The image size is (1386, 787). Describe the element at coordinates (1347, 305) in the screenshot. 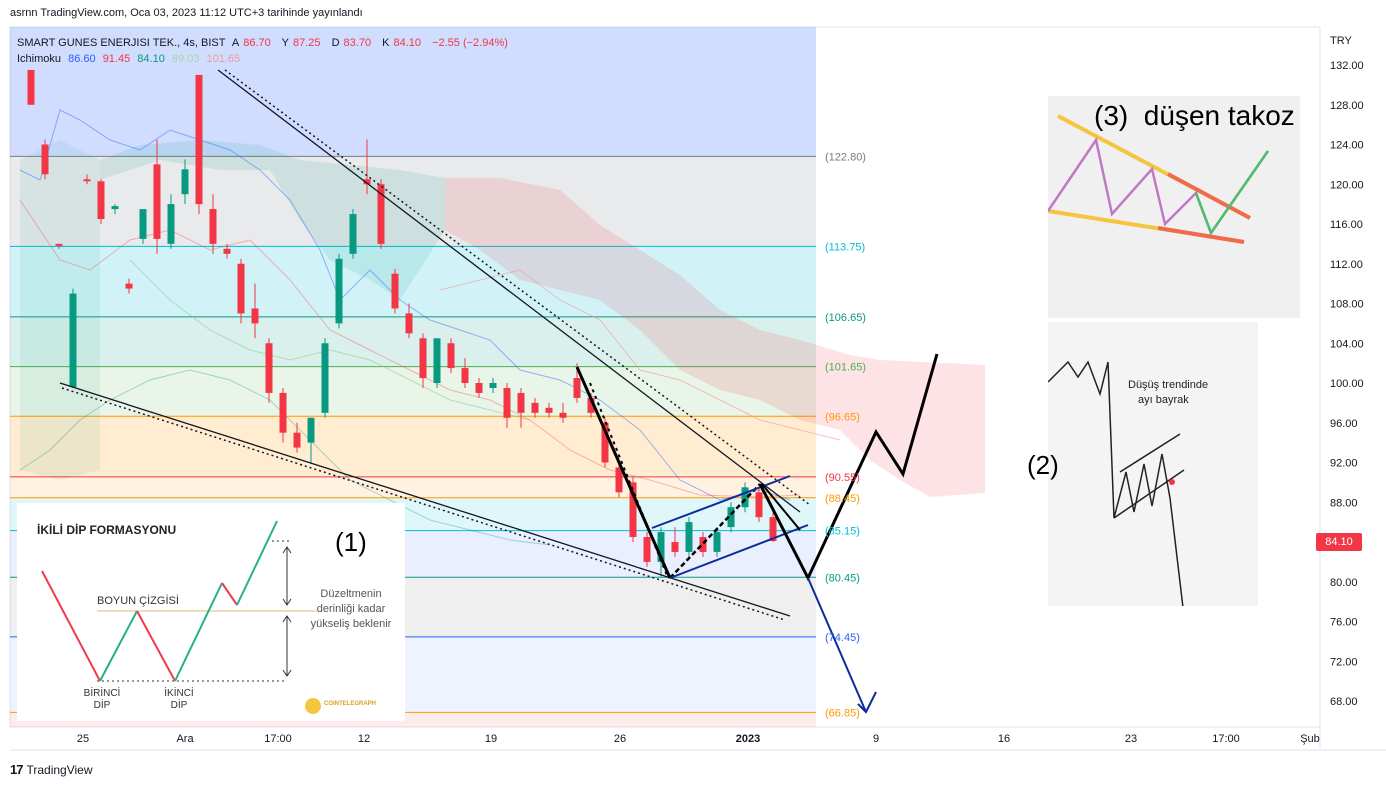

I see `price-tick-label: 108.00` at that location.